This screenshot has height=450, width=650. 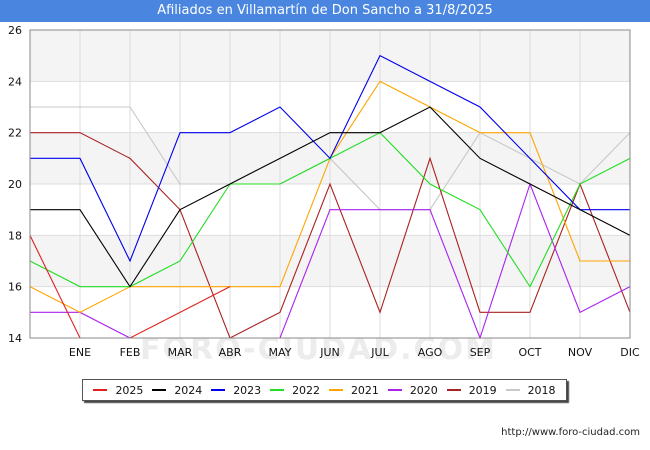 What do you see at coordinates (130, 352) in the screenshot?
I see `x-tick-label: FEB` at bounding box center [130, 352].